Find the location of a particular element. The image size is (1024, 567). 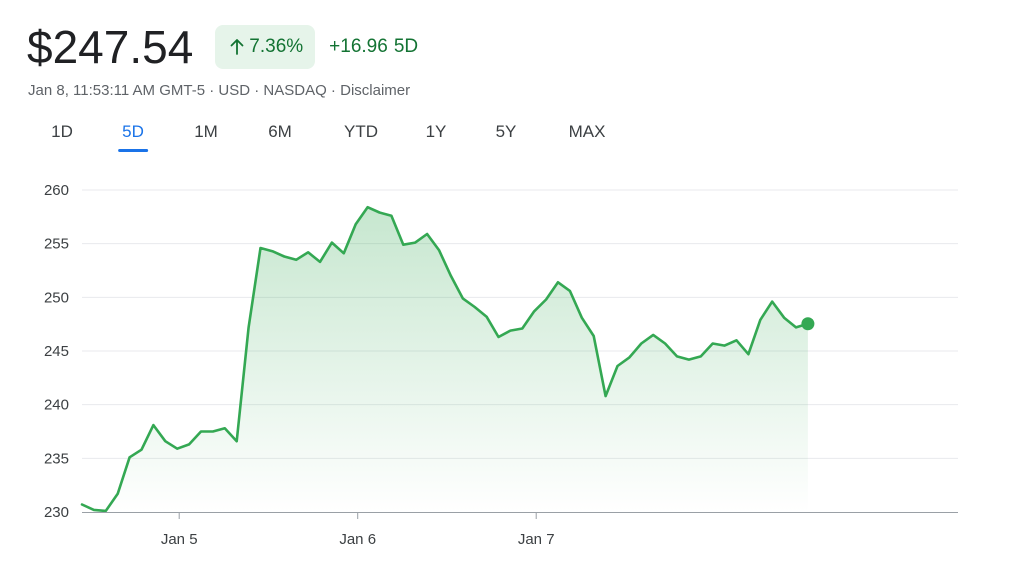

percent-change-badge: 7.36% is located at coordinates (265, 47).